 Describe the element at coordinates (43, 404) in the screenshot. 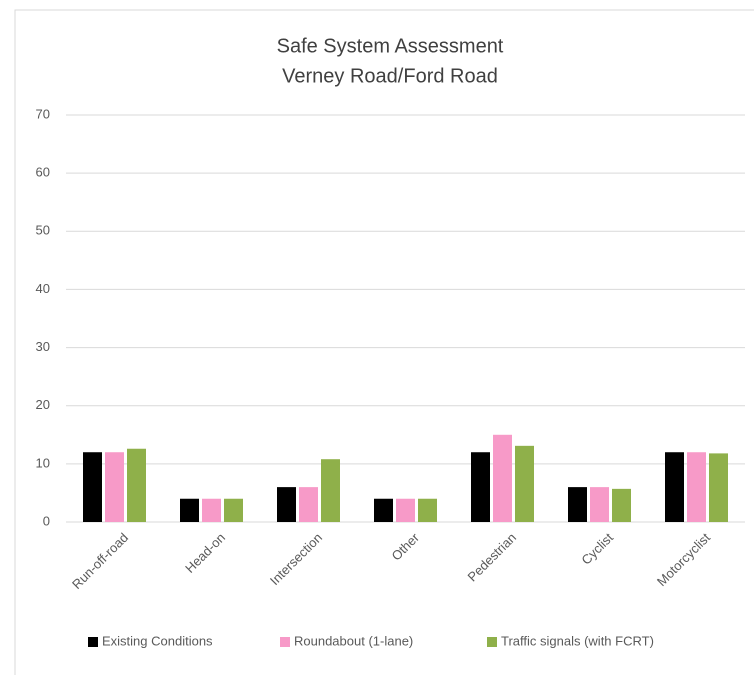

I see `y-tick-label: 20` at that location.